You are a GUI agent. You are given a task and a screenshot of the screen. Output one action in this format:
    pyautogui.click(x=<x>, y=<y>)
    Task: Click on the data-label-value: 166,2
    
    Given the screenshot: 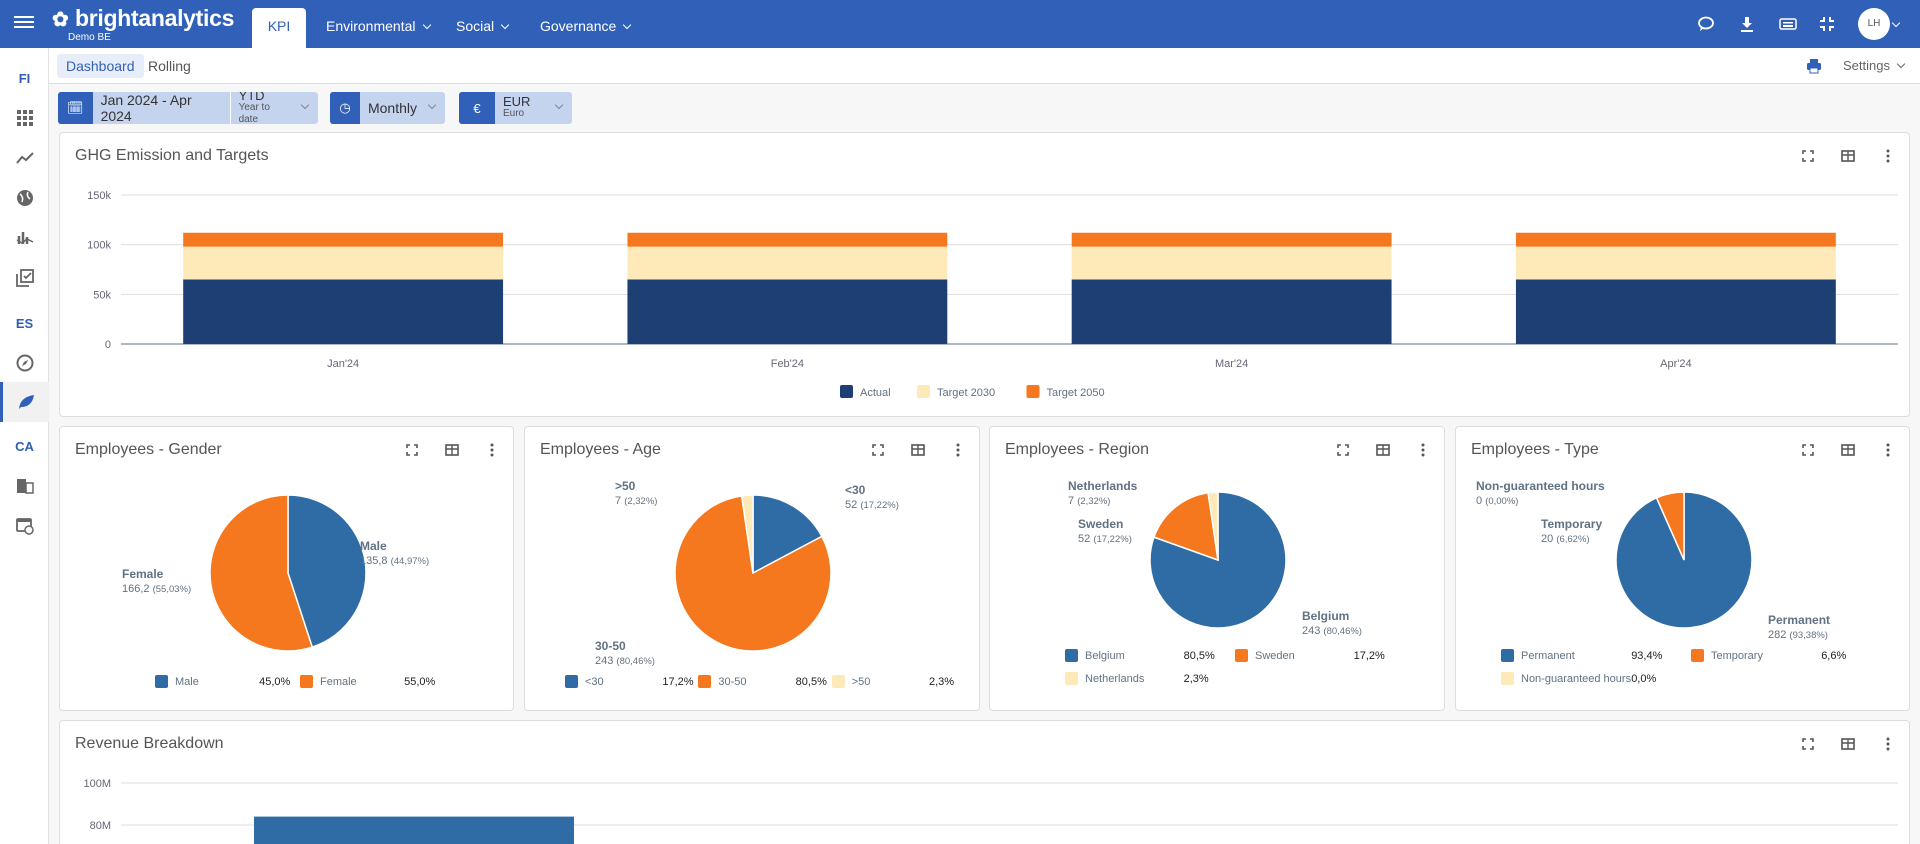 What is the action you would take?
    pyautogui.click(x=136, y=589)
    